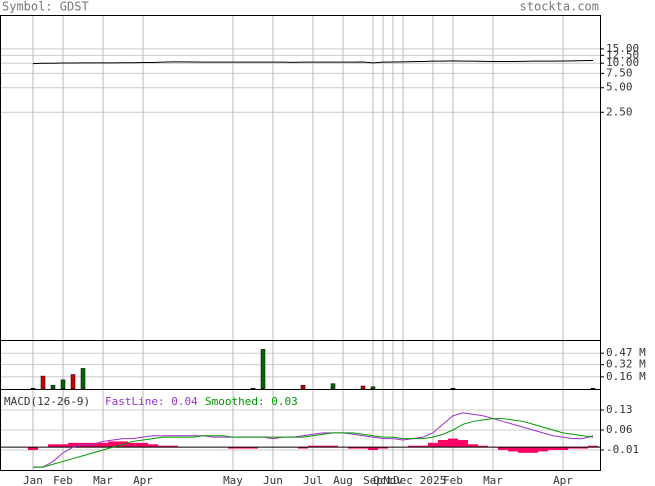 The height and width of the screenshot is (486, 655). I want to click on macd-label: MACD(12-26-9), so click(47, 401).